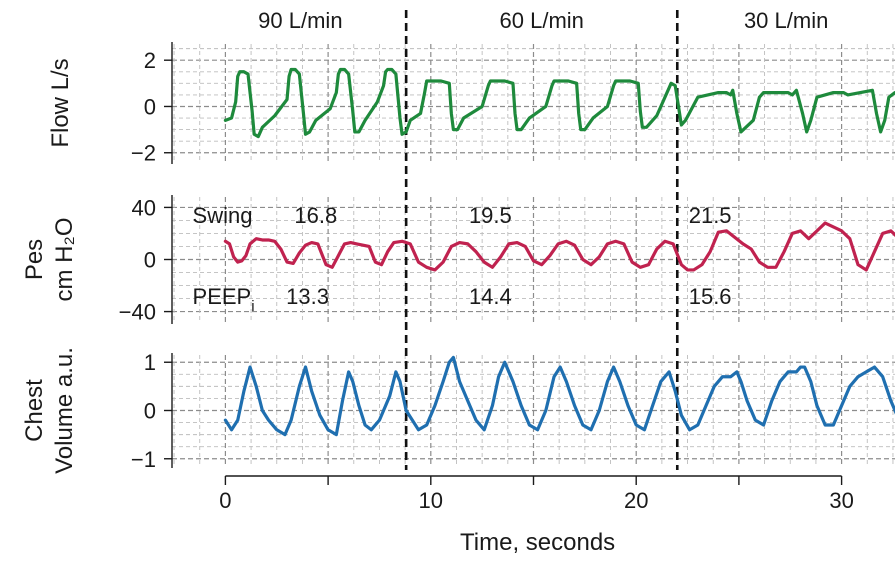 The width and height of the screenshot is (895, 561). I want to click on annotation-pes-2: 19.5, so click(490, 215).